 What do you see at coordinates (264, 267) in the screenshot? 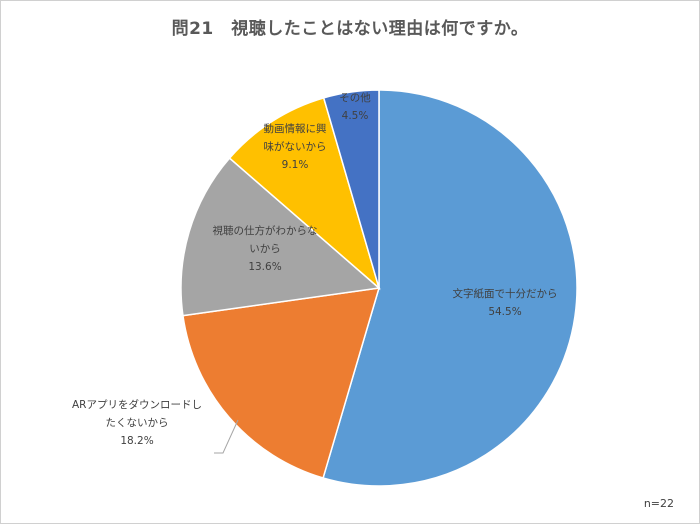
I see `slice-value-label: 13.6%` at bounding box center [264, 267].